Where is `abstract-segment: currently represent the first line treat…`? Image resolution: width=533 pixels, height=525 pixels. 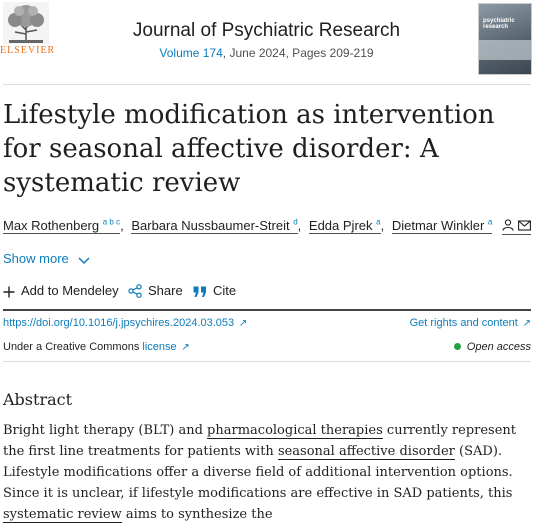 abstract-segment: currently represent the first line treat… is located at coordinates (260, 441).